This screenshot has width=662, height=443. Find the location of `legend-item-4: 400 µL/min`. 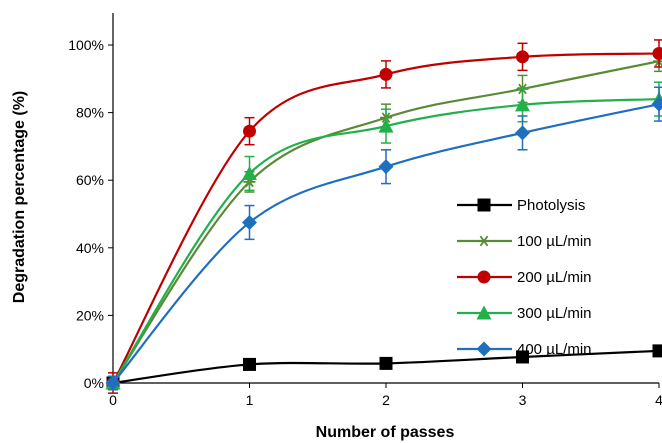

legend-item-4: 400 µL/min is located at coordinates (524, 349).